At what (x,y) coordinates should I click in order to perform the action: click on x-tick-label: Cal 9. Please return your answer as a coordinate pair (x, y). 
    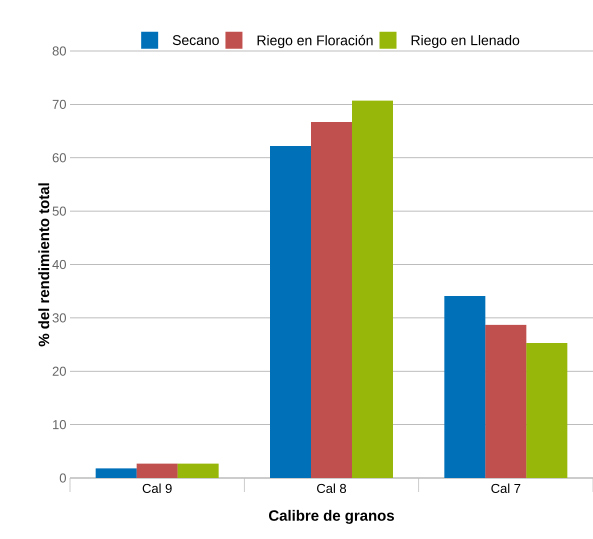
    Looking at the image, I should click on (157, 489).